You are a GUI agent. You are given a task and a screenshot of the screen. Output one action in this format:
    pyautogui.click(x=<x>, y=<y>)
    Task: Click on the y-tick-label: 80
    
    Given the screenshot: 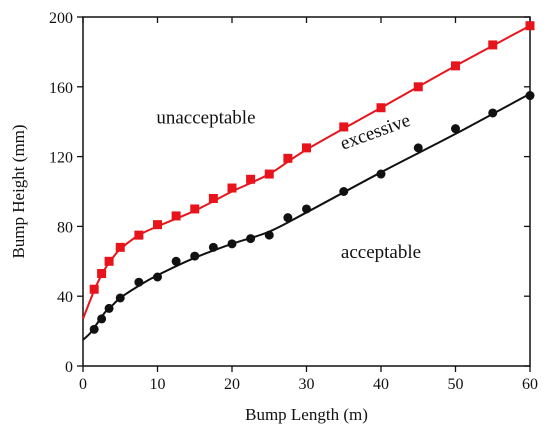 What is the action you would take?
    pyautogui.click(x=65, y=227)
    